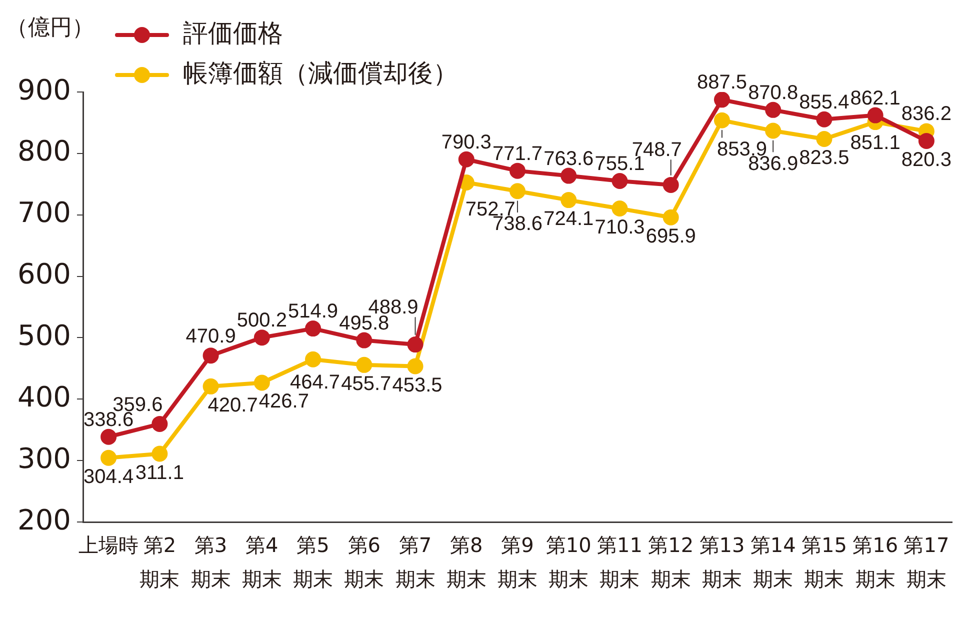 Image resolution: width=960 pixels, height=620 pixels. I want to click on x-tick-label: 第7 期末, so click(415, 562).